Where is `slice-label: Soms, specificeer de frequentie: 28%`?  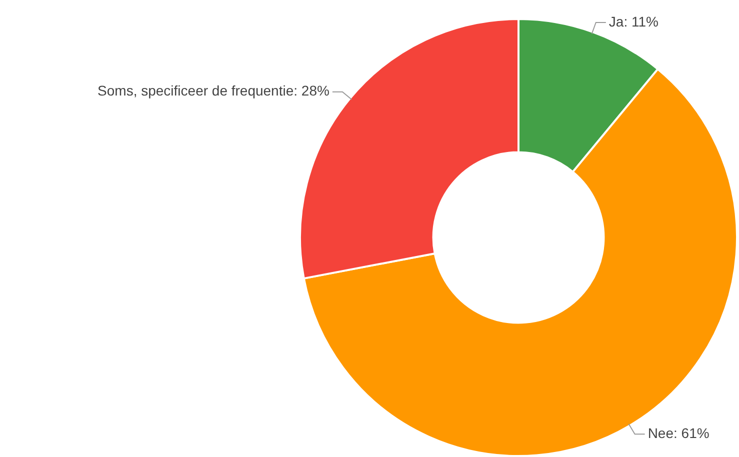
slice-label: Soms, specificeer de frequentie: 28% is located at coordinates (214, 90).